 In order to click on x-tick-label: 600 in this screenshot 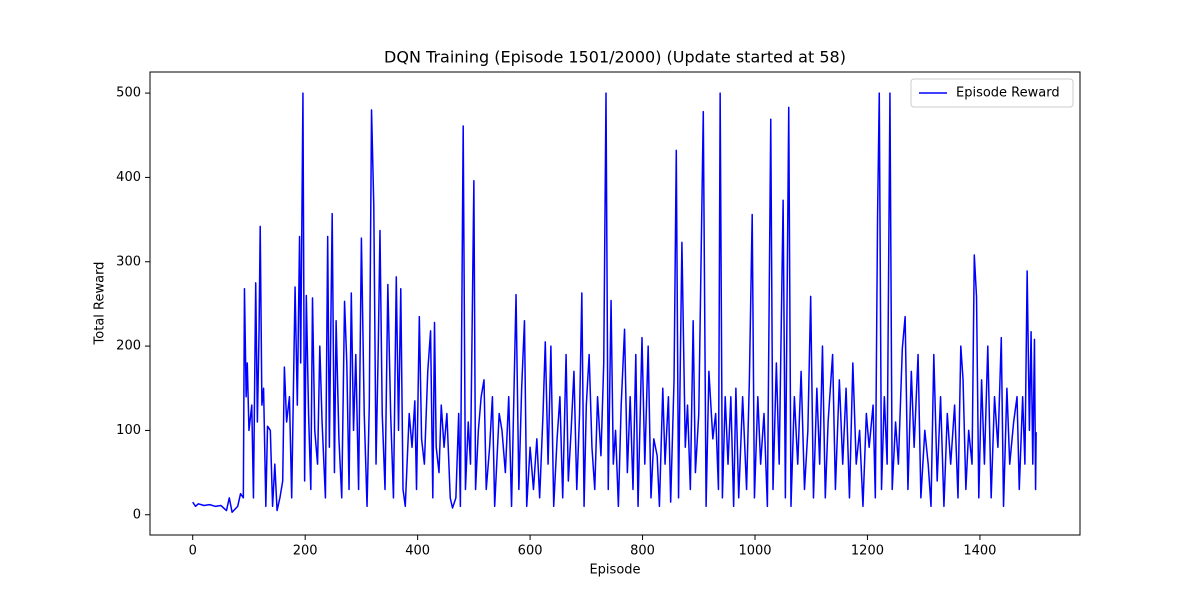, I will do `click(530, 551)`.